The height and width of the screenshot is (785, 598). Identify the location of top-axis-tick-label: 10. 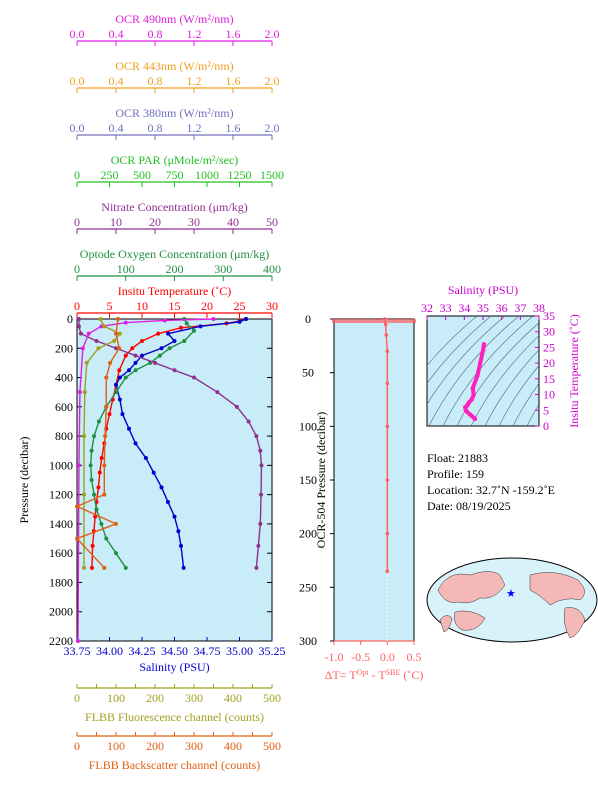
(142, 306).